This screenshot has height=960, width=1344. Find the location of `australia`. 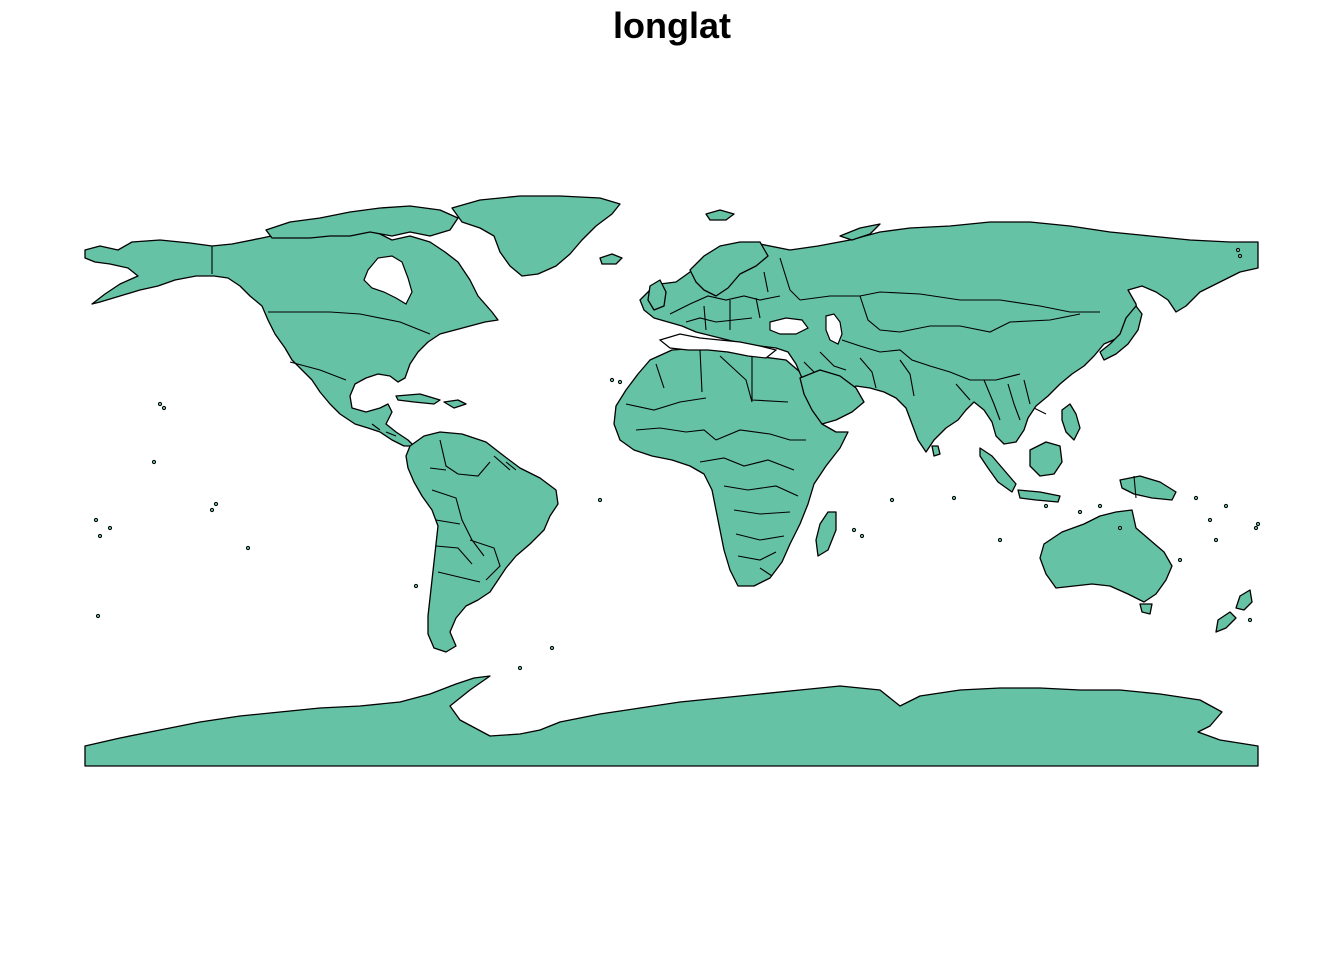

australia is located at coordinates (1106, 556).